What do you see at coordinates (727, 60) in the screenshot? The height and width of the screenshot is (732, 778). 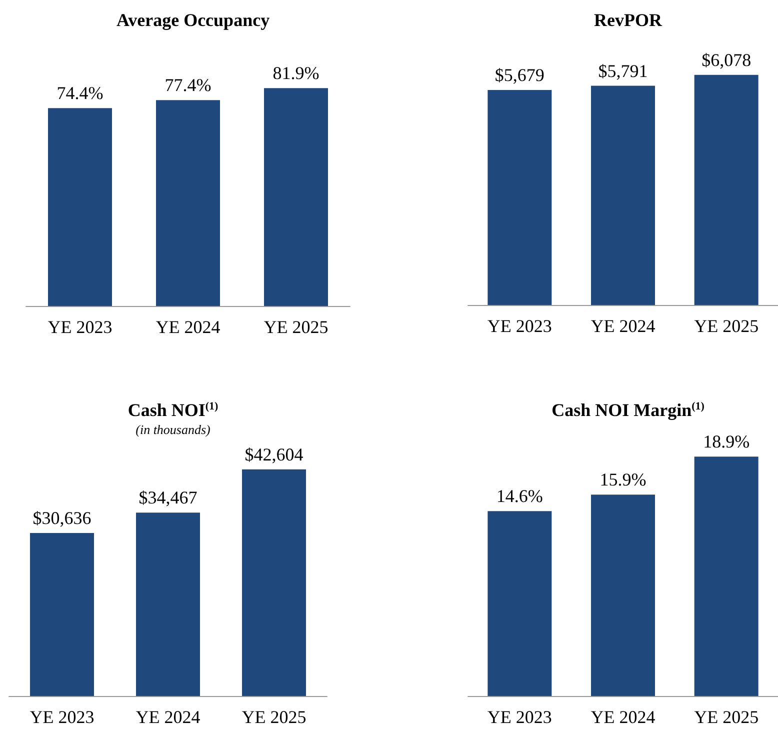 I see `data-label: $6,078` at bounding box center [727, 60].